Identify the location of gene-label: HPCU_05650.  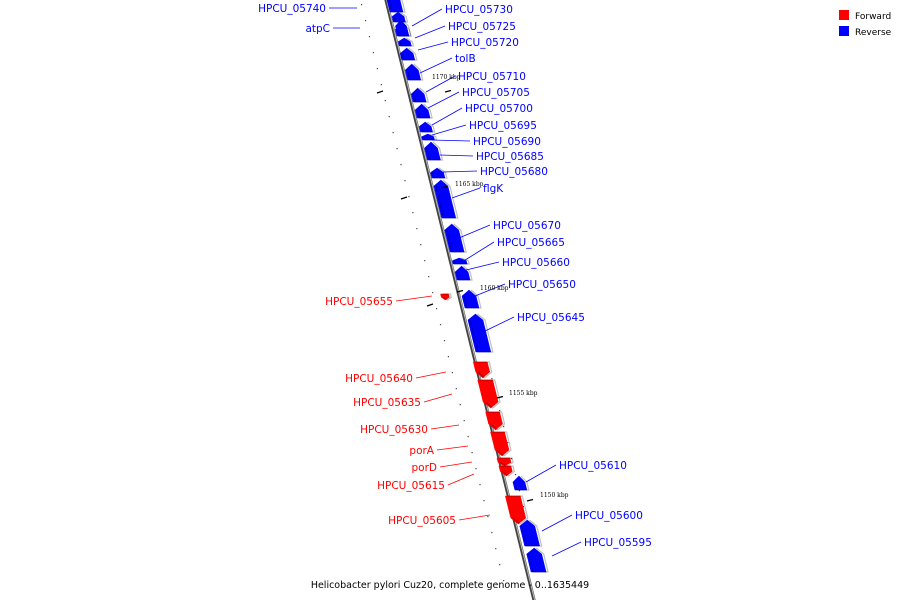
(542, 285).